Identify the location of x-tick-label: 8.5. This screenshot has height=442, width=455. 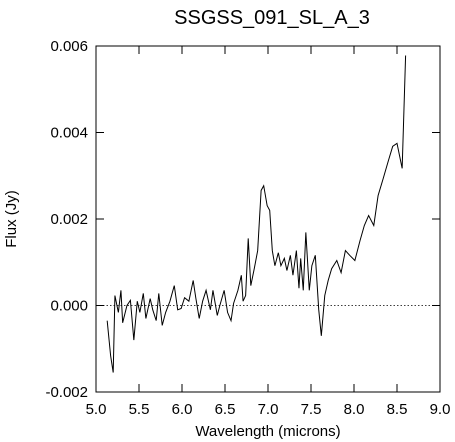
(397, 409).